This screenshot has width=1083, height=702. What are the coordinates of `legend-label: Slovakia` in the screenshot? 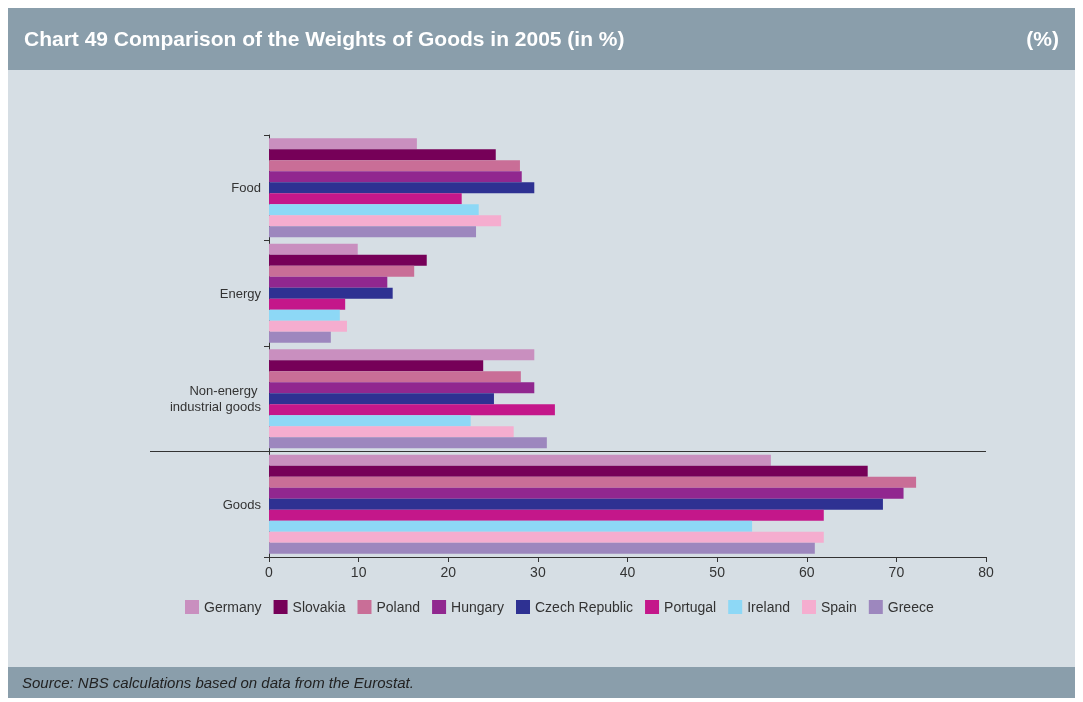 It's located at (319, 607).